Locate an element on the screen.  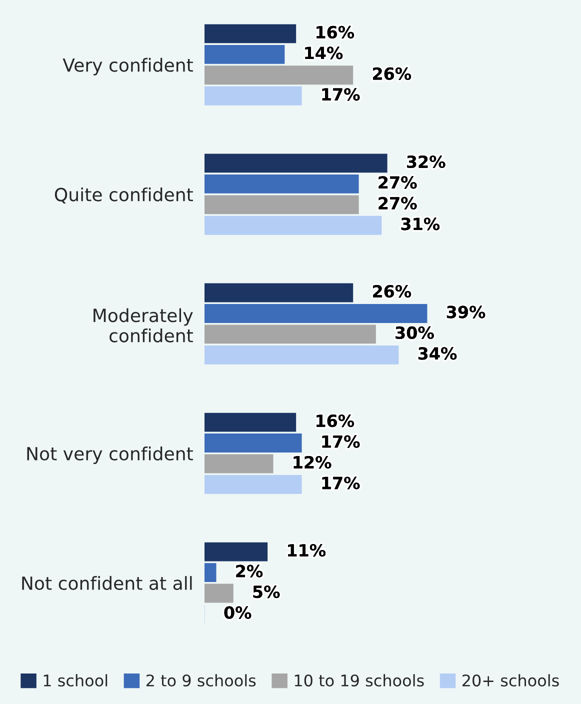
data-label: 34% is located at coordinates (437, 353).